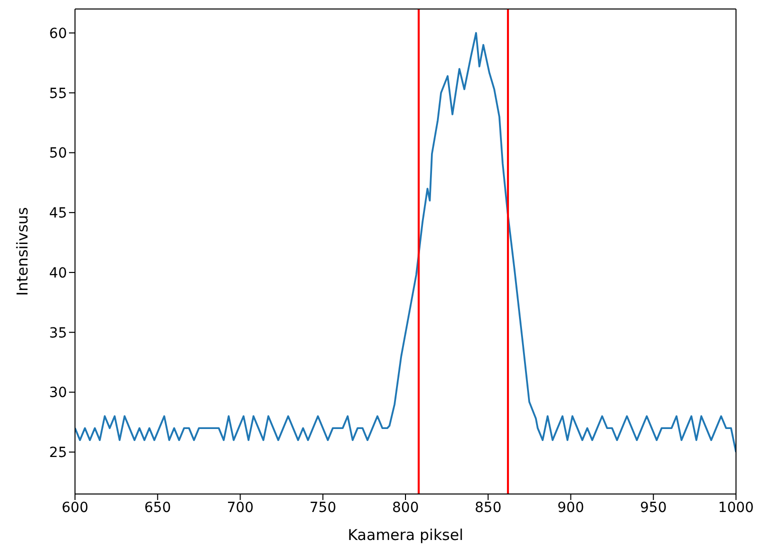  I want to click on y-tick-label: 30, so click(58, 393).